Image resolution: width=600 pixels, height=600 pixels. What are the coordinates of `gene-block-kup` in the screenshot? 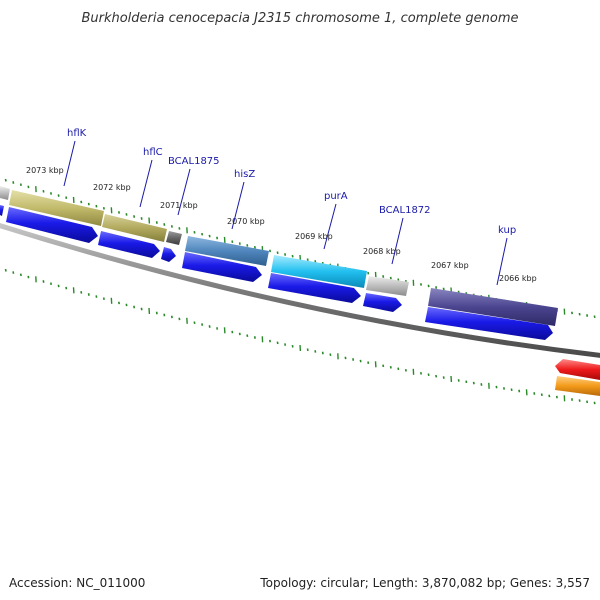 It's located at (493, 307).